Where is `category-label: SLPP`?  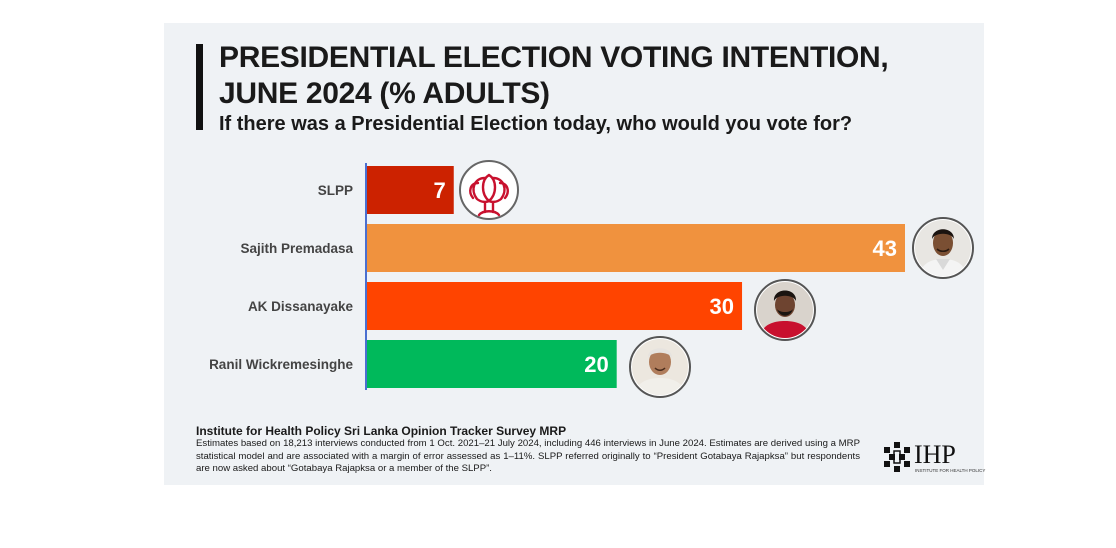
category-label: SLPP is located at coordinates (335, 190).